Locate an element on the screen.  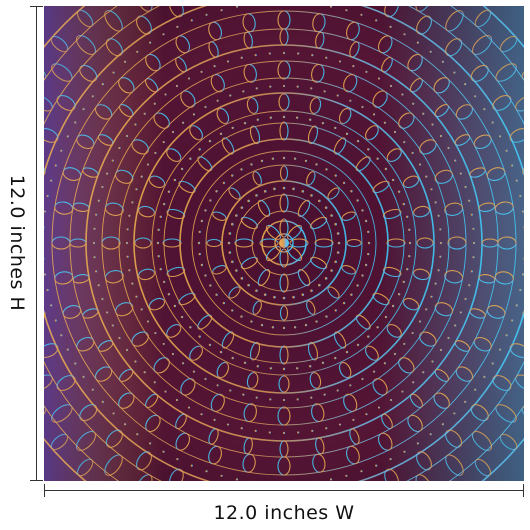
width-dimension-line is located at coordinates (284, 491).